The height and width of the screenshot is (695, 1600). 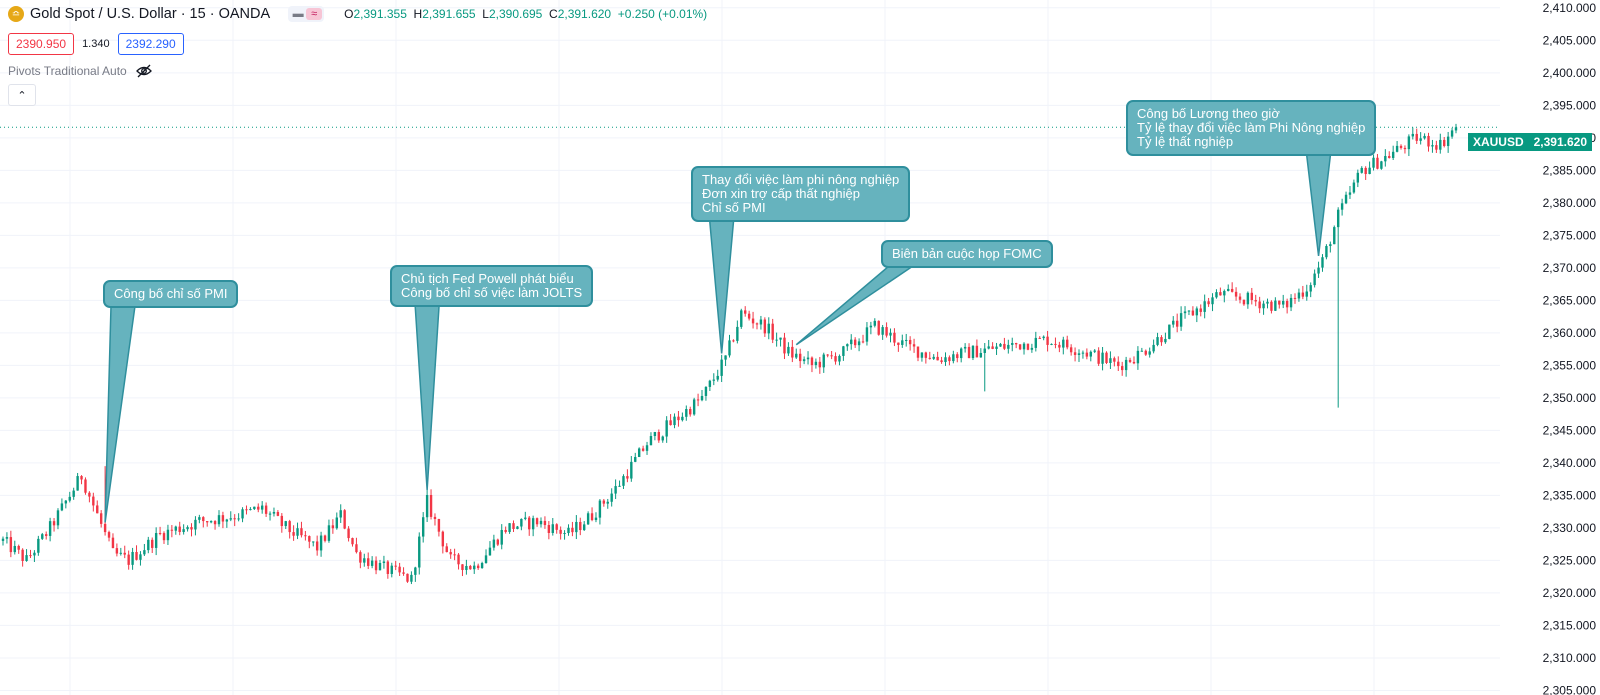 I want to click on quote-bar: 2390.950 1.340 2392.290, so click(x=96, y=44).